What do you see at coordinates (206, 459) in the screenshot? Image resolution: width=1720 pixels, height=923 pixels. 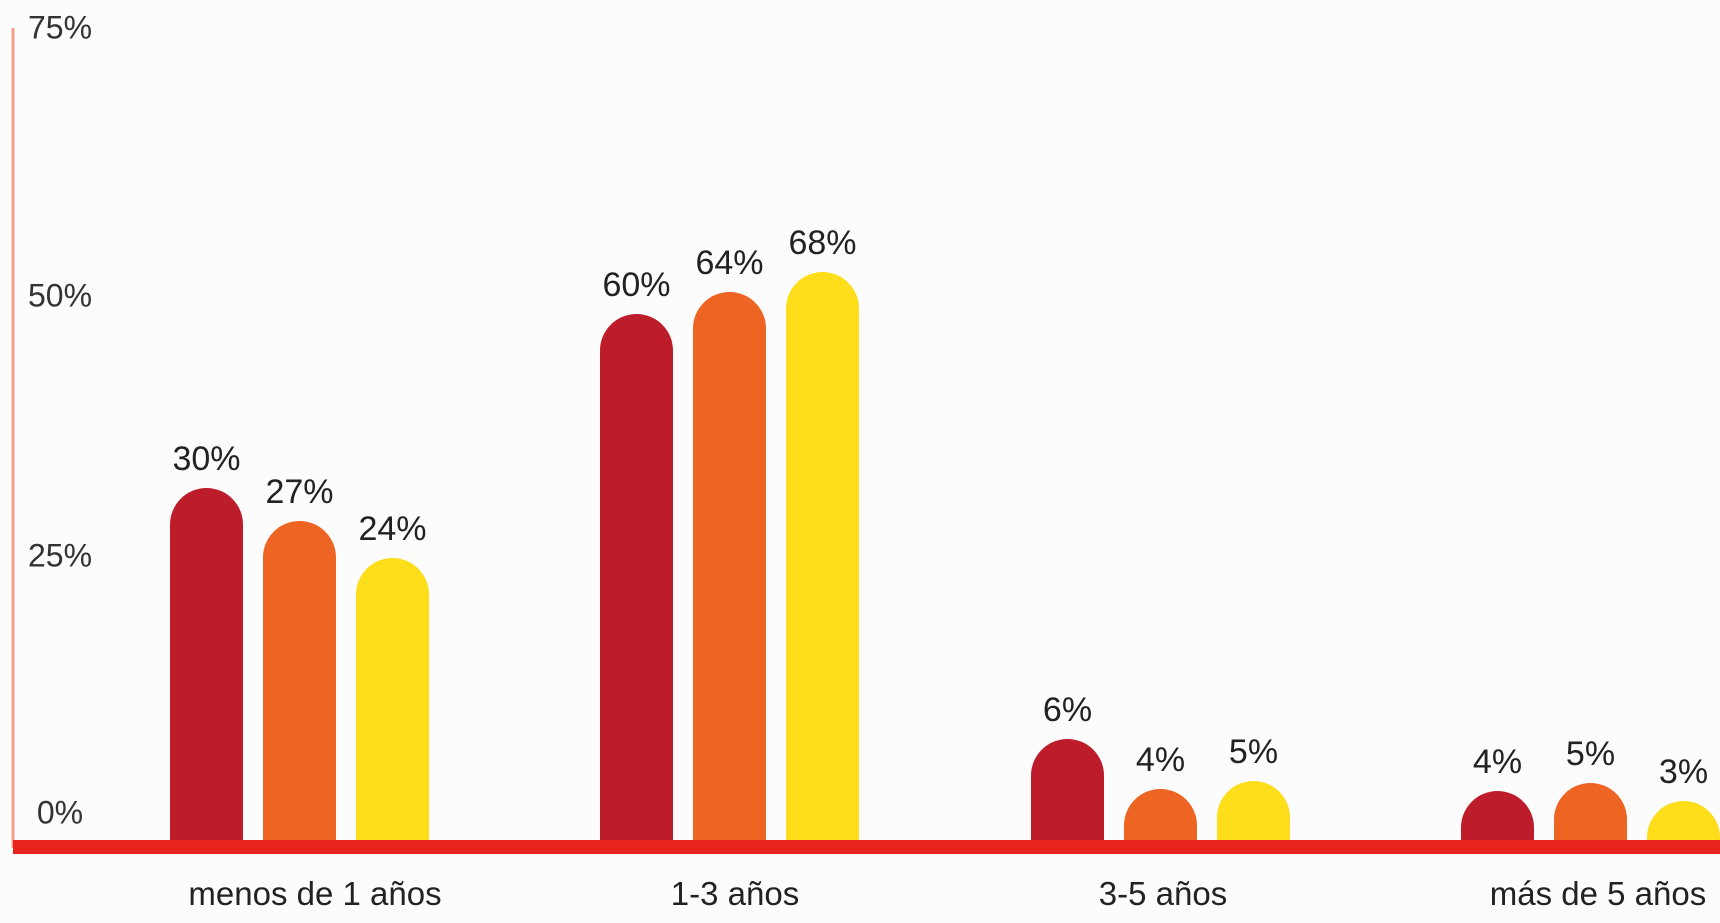 I see `data-label: 30%` at bounding box center [206, 459].